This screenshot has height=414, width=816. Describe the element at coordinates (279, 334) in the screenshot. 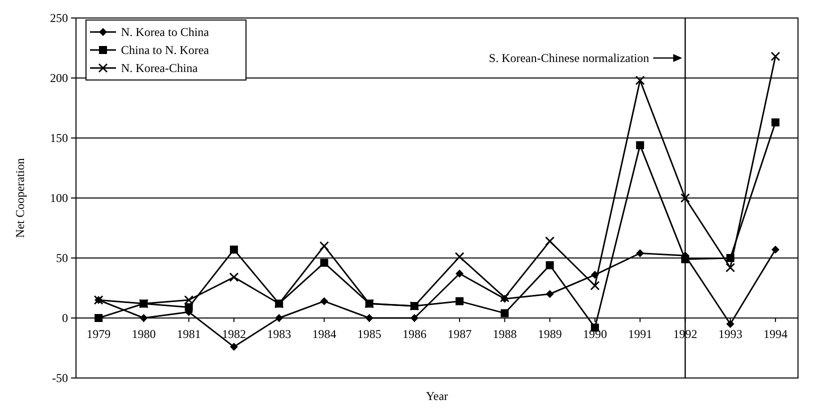

I see `x-tick-label: 1983` at that location.